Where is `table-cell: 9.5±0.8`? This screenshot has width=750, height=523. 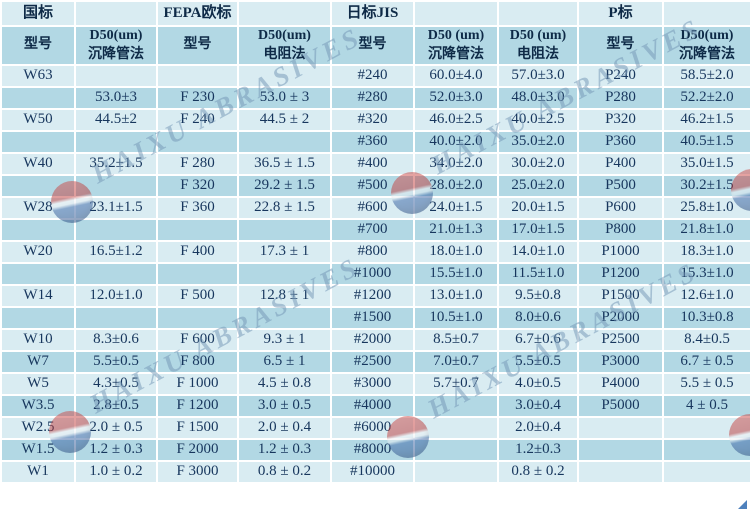
table-cell: 9.5±0.8 is located at coordinates (538, 296).